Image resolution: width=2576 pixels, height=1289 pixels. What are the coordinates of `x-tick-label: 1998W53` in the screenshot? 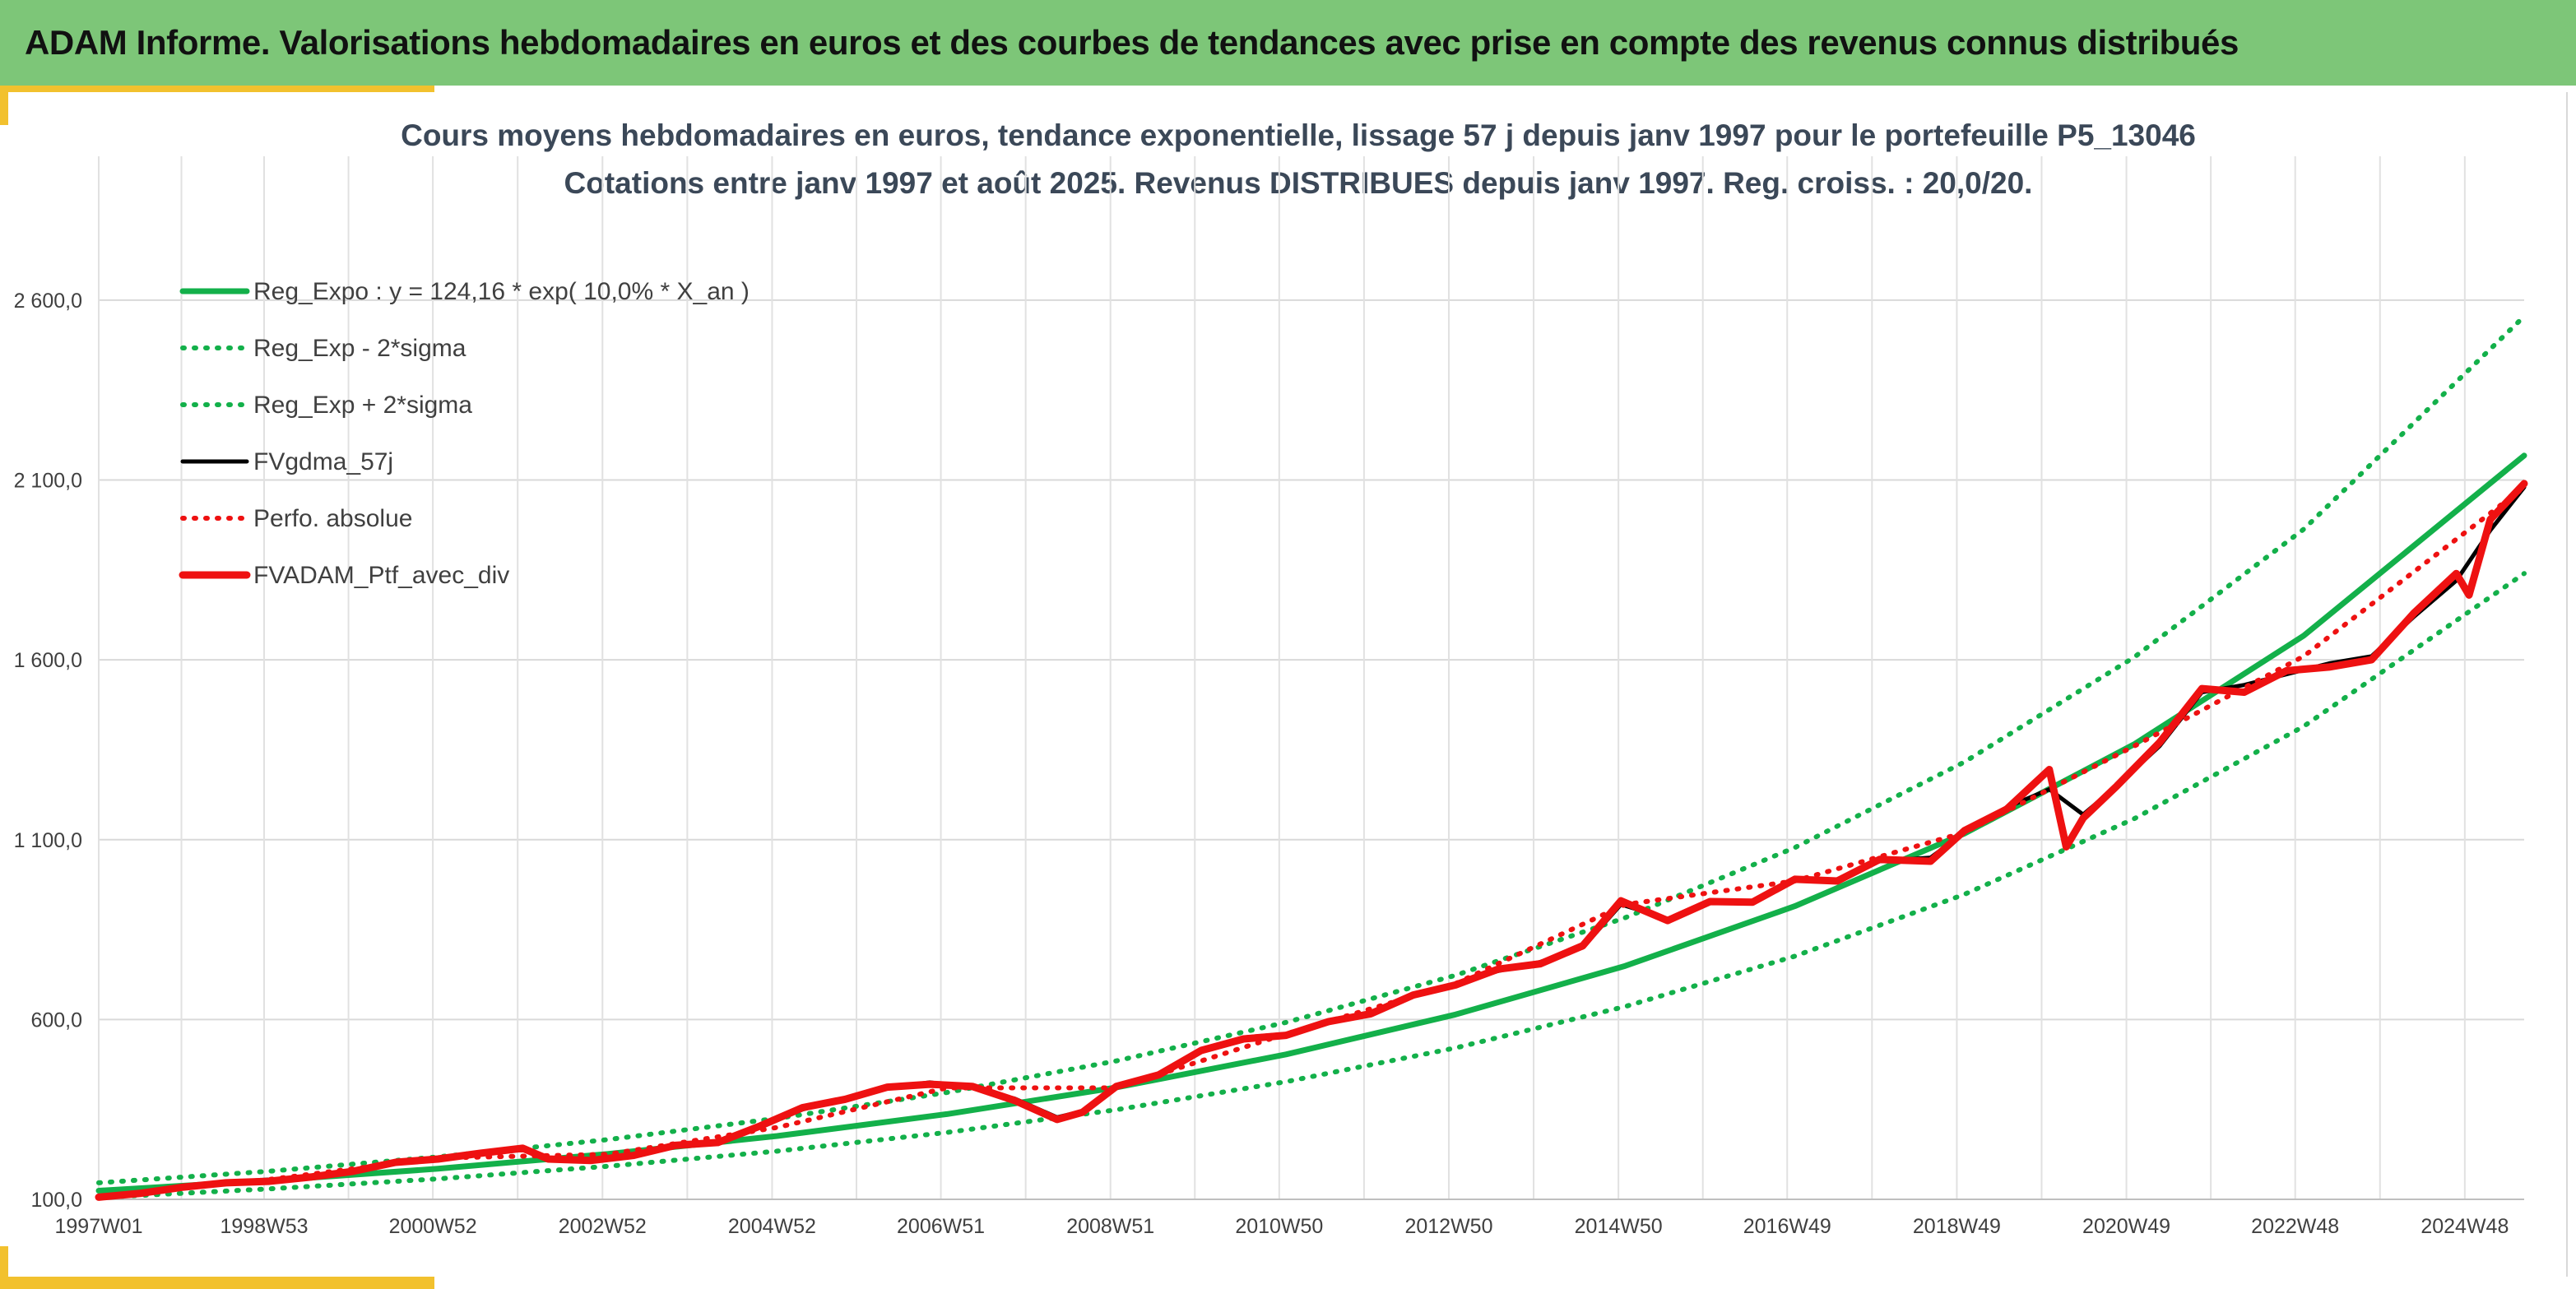 It's located at (264, 1226).